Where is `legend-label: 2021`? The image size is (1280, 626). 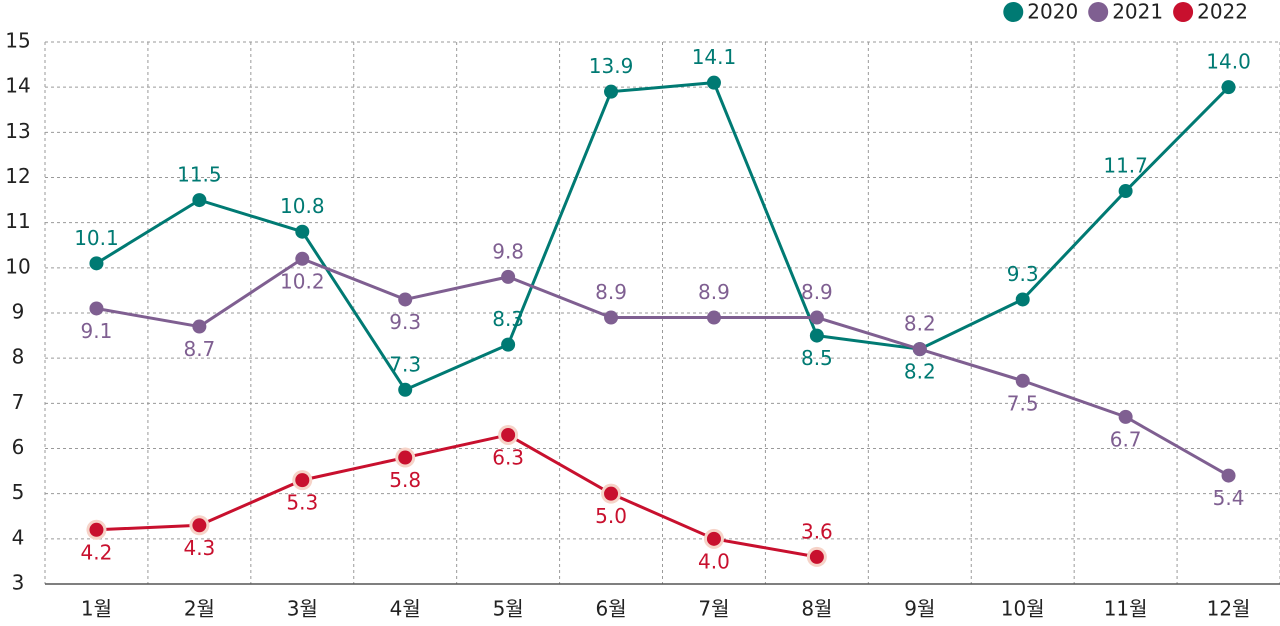
legend-label: 2021 is located at coordinates (1137, 12).